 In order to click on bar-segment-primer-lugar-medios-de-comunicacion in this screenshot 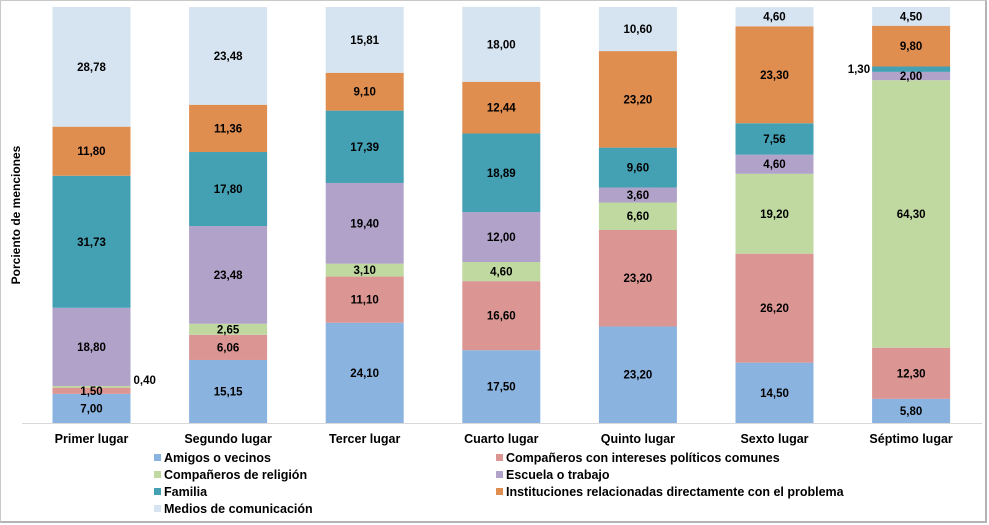, I will do `click(91, 66)`.